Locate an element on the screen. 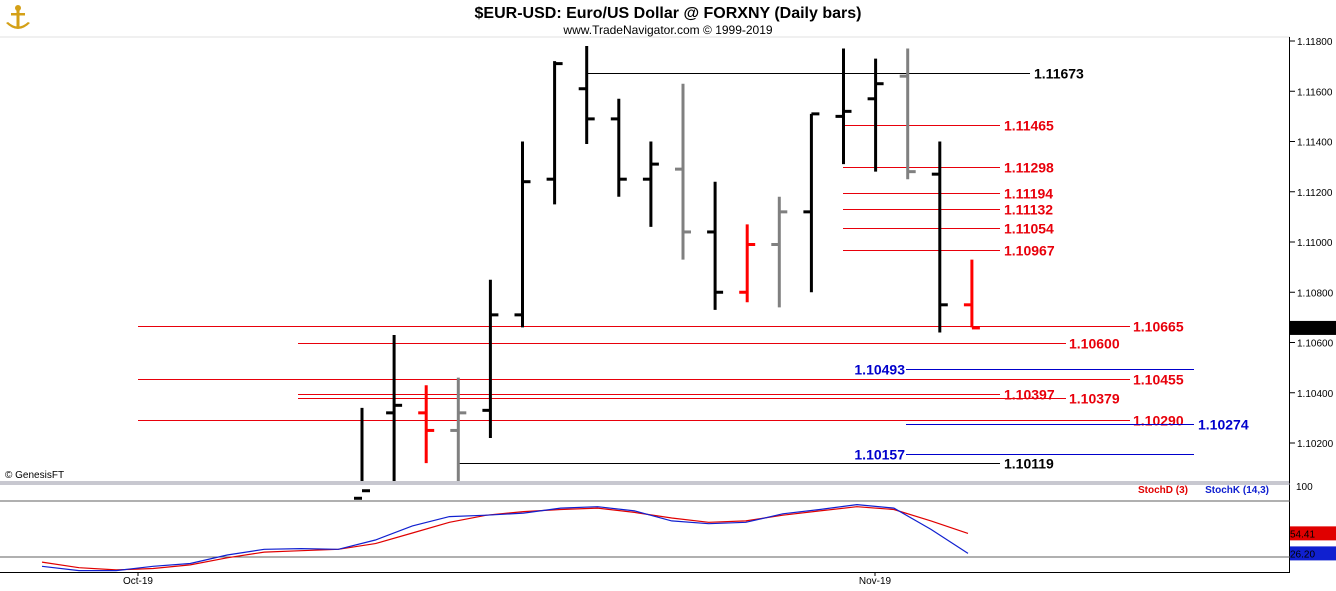  date-axis-label: Oct-19 is located at coordinates (138, 581).